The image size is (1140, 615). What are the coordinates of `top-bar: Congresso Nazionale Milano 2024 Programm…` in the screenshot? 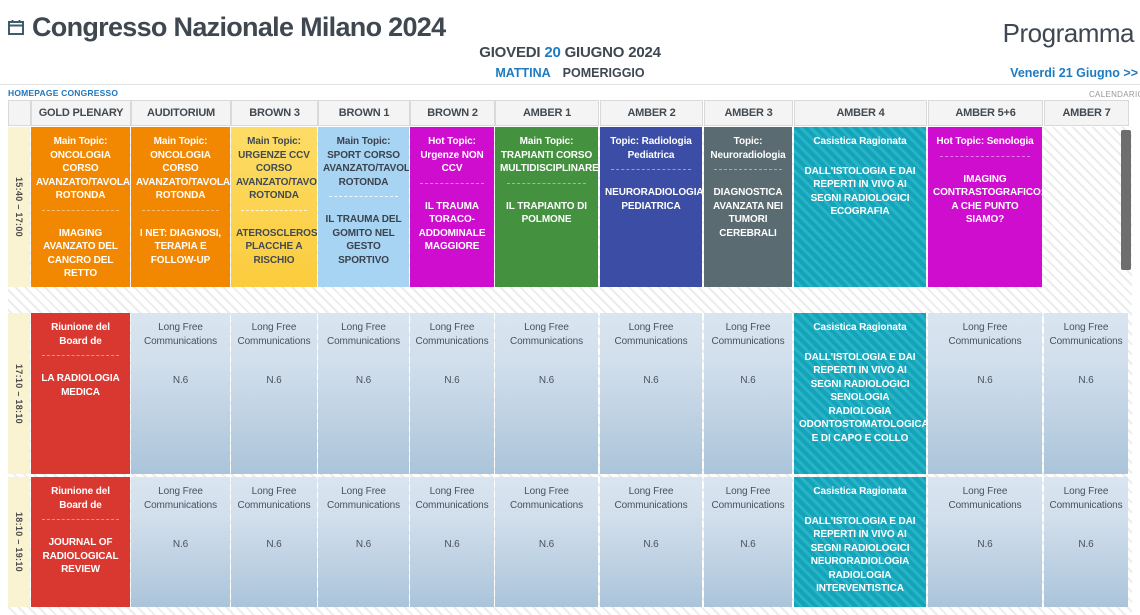 It's located at (571, 30).